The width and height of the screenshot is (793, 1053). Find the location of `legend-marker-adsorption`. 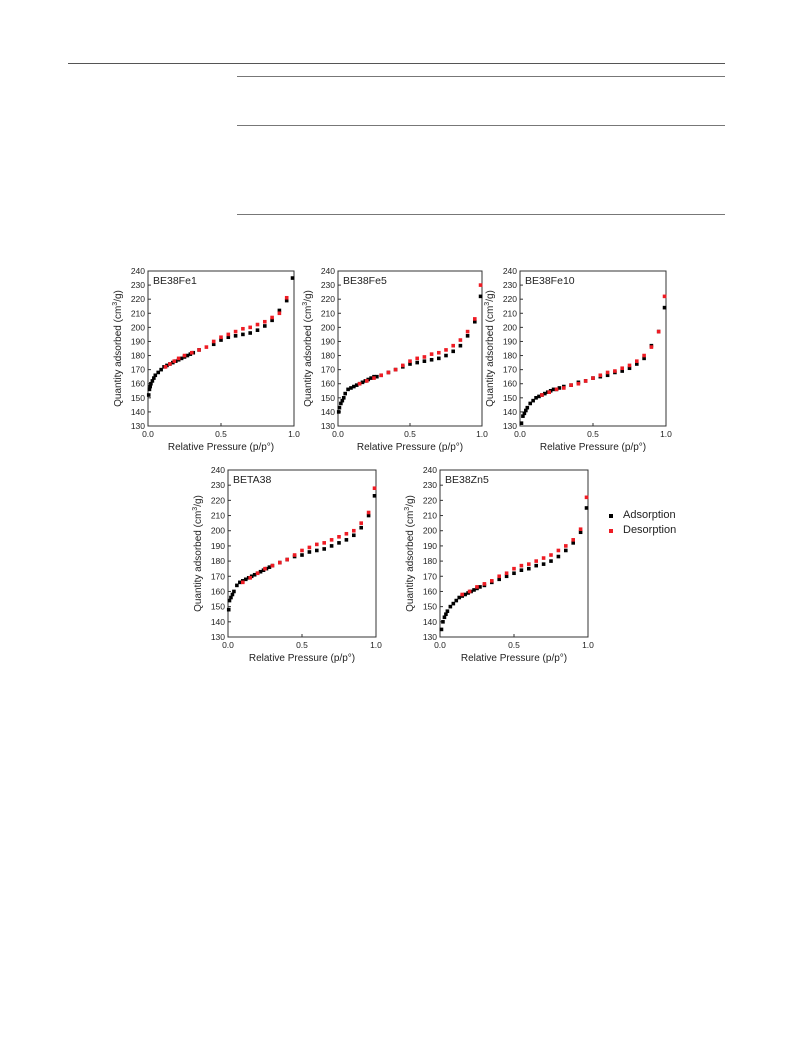

legend-marker-adsorption is located at coordinates (611, 515).